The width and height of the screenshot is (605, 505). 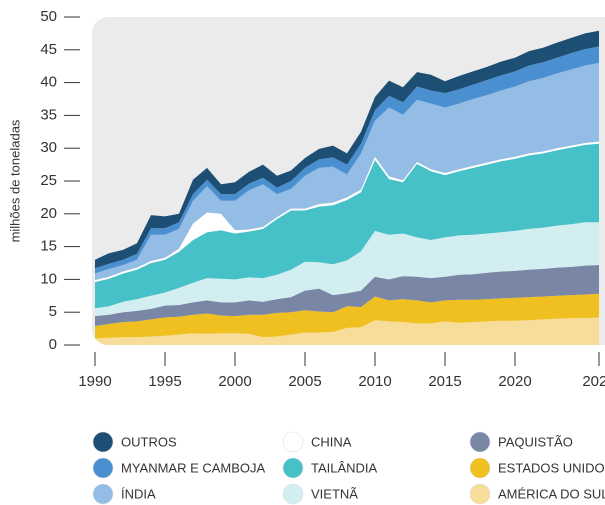 I want to click on legend-label: CHINA, so click(x=331, y=441).